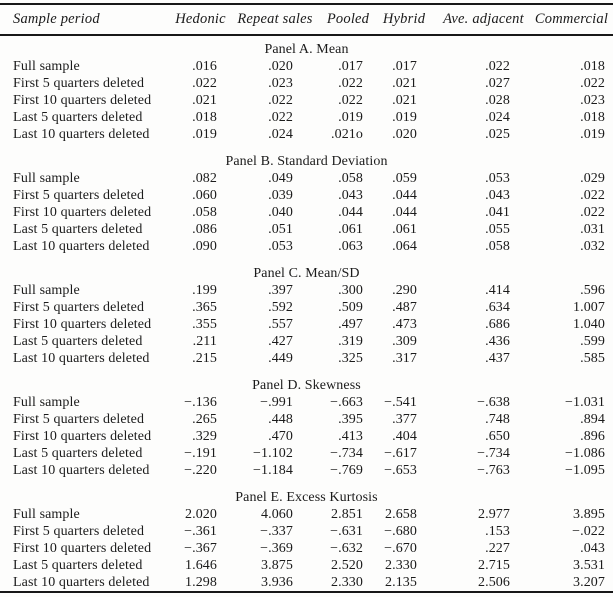 The height and width of the screenshot is (597, 613). What do you see at coordinates (404, 178) in the screenshot?
I see `cell-hybrid: .059` at bounding box center [404, 178].